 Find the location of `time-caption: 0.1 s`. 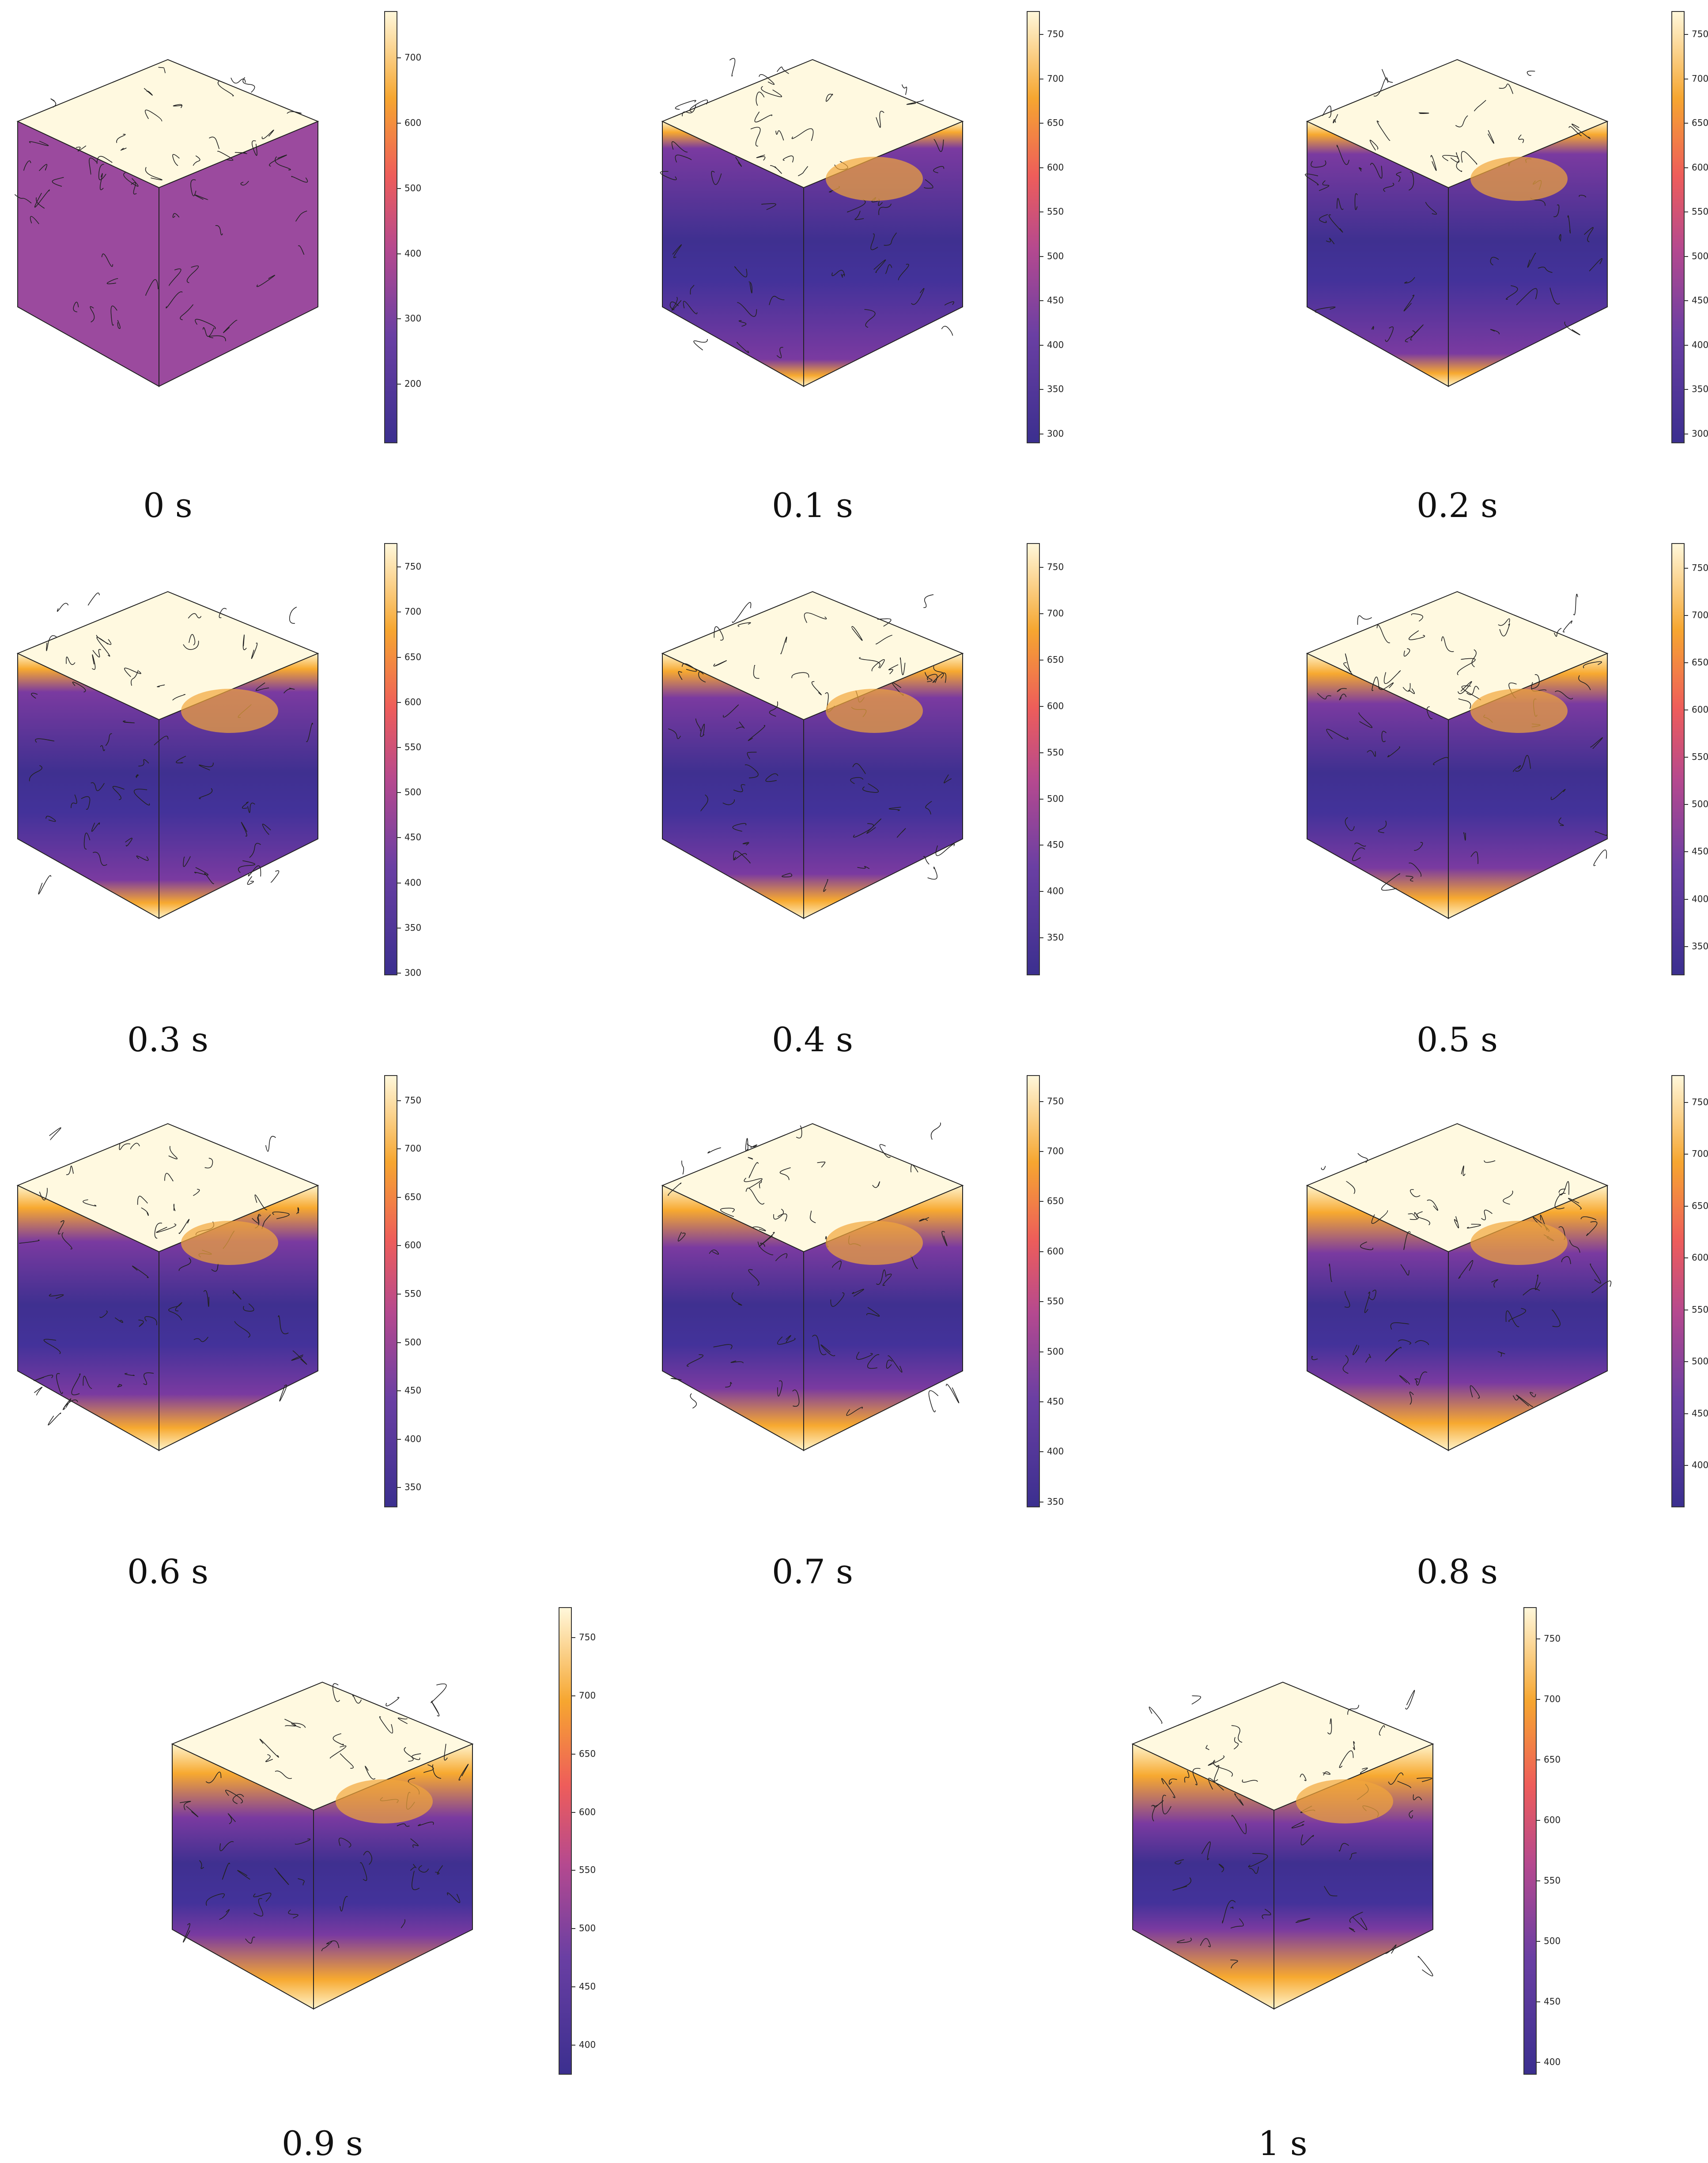

time-caption: 0.1 s is located at coordinates (812, 505).